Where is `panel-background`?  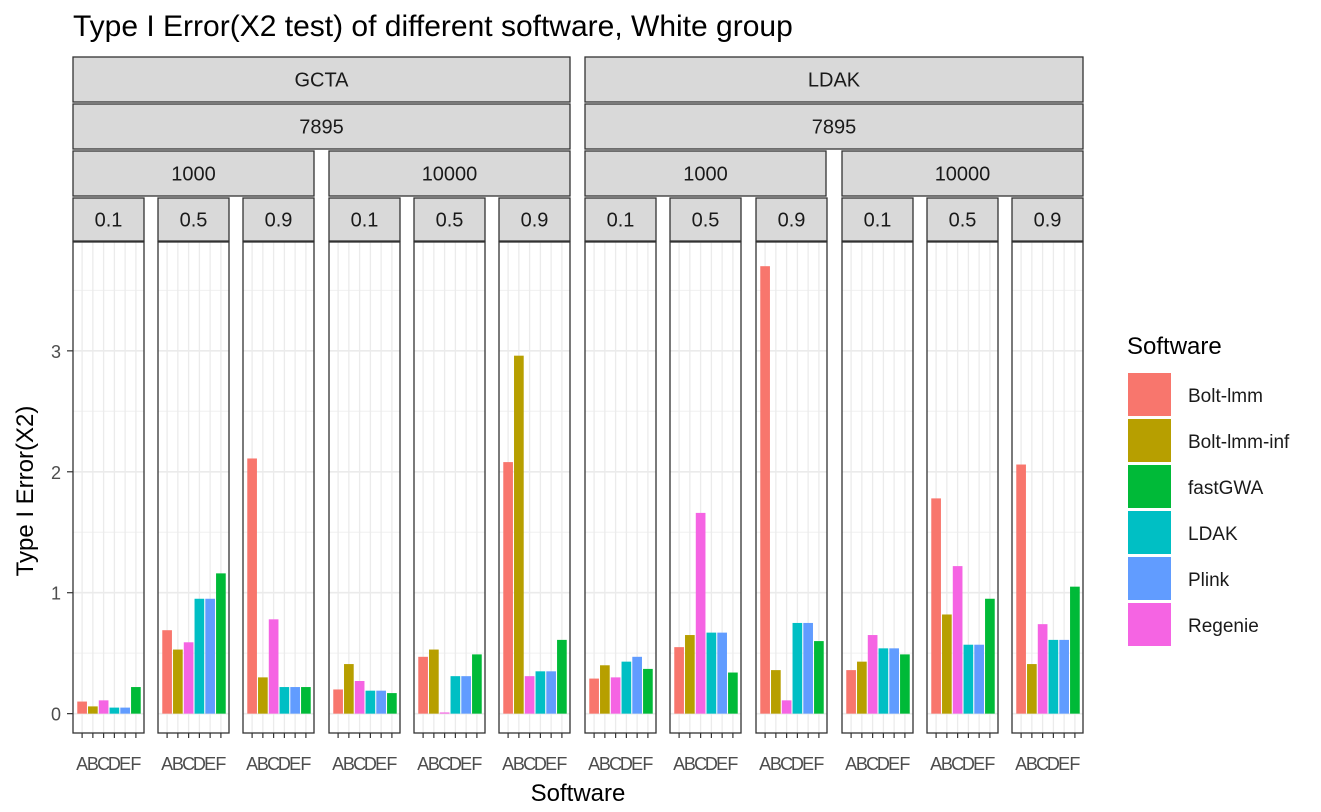 panel-background is located at coordinates (449, 487).